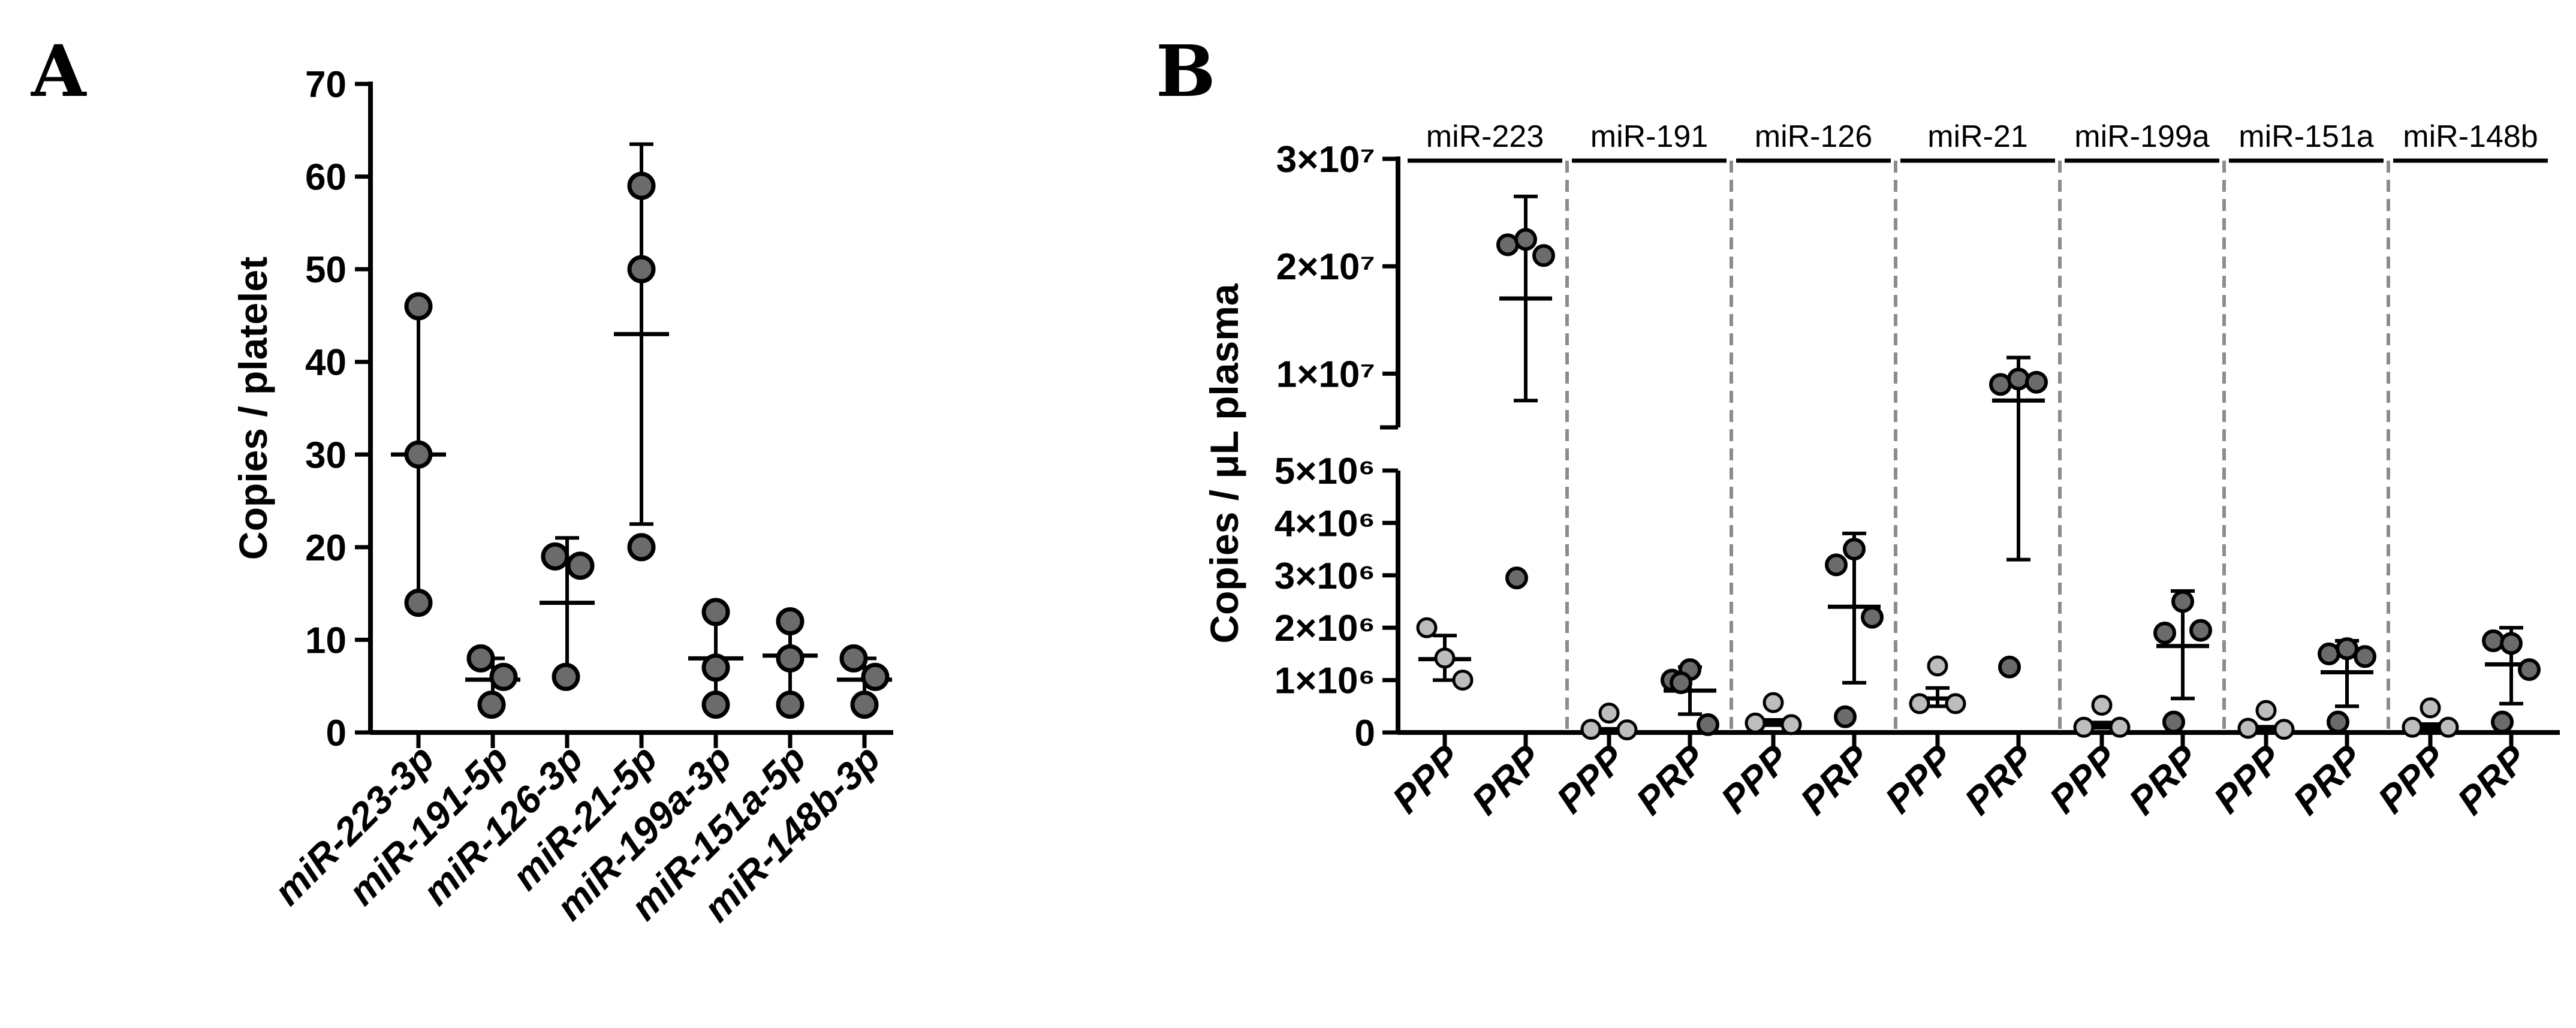 Image resolution: width=2576 pixels, height=1028 pixels. I want to click on y-tick-label: 3×10⁶, so click(1325, 576).